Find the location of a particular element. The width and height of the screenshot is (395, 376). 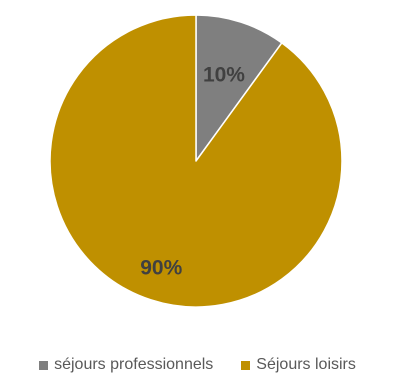

legend-item-professional: séjours professionnels is located at coordinates (126, 365).